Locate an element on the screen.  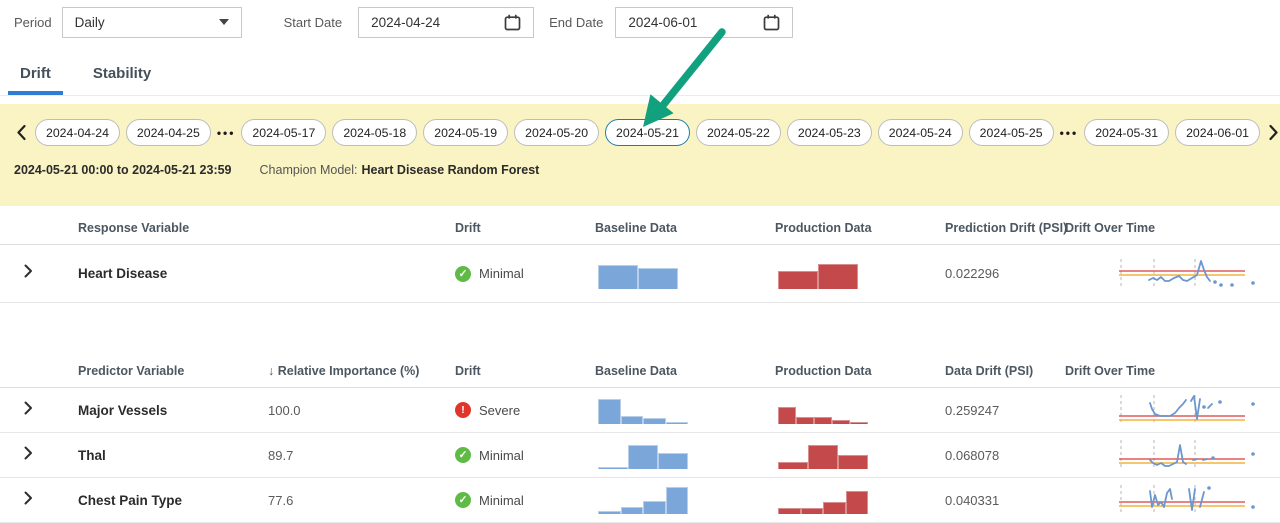
champion-model-label: Champion Model: is located at coordinates (308, 170).